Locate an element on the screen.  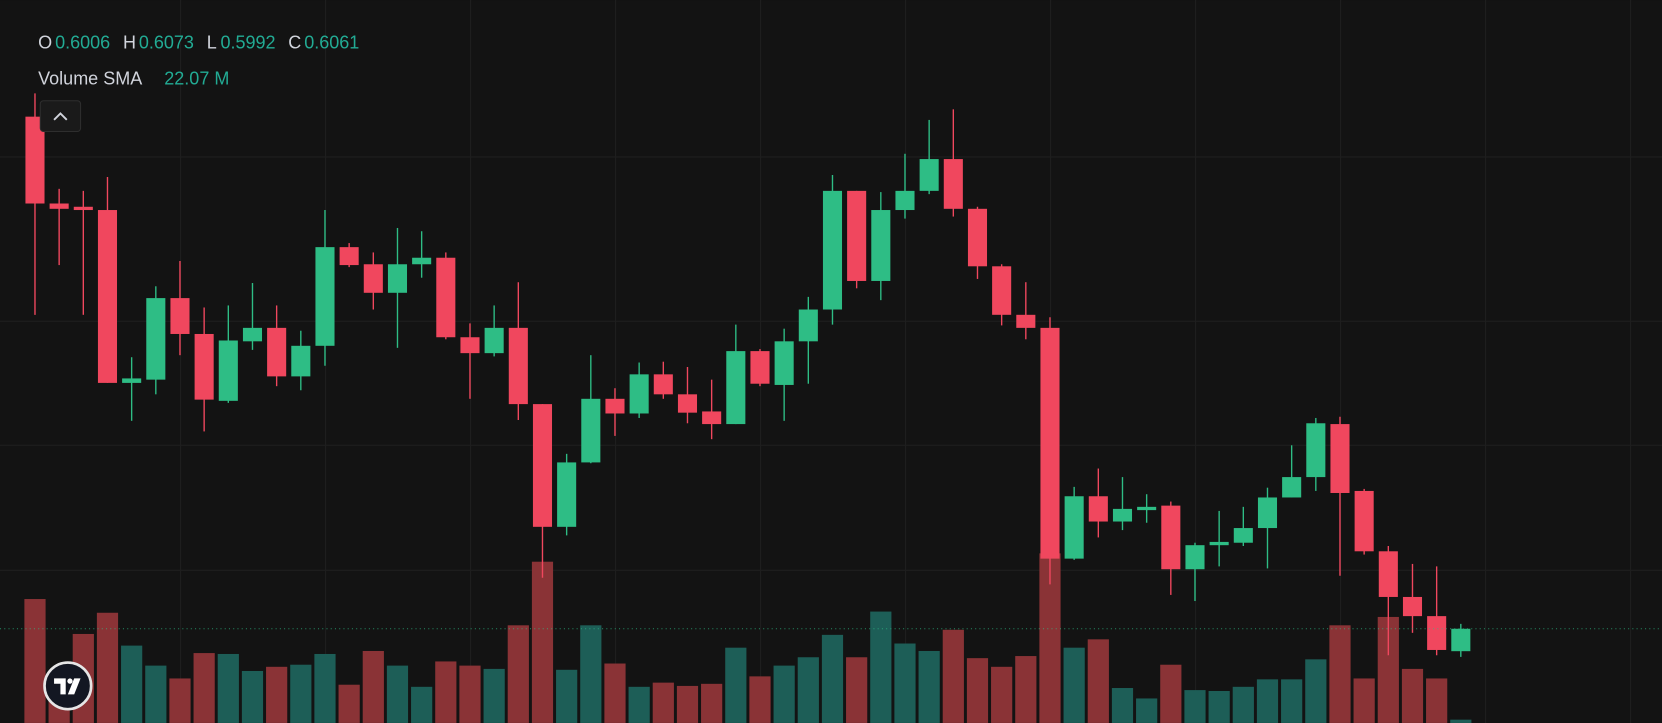
logo-dot is located at coordinates (70, 681).